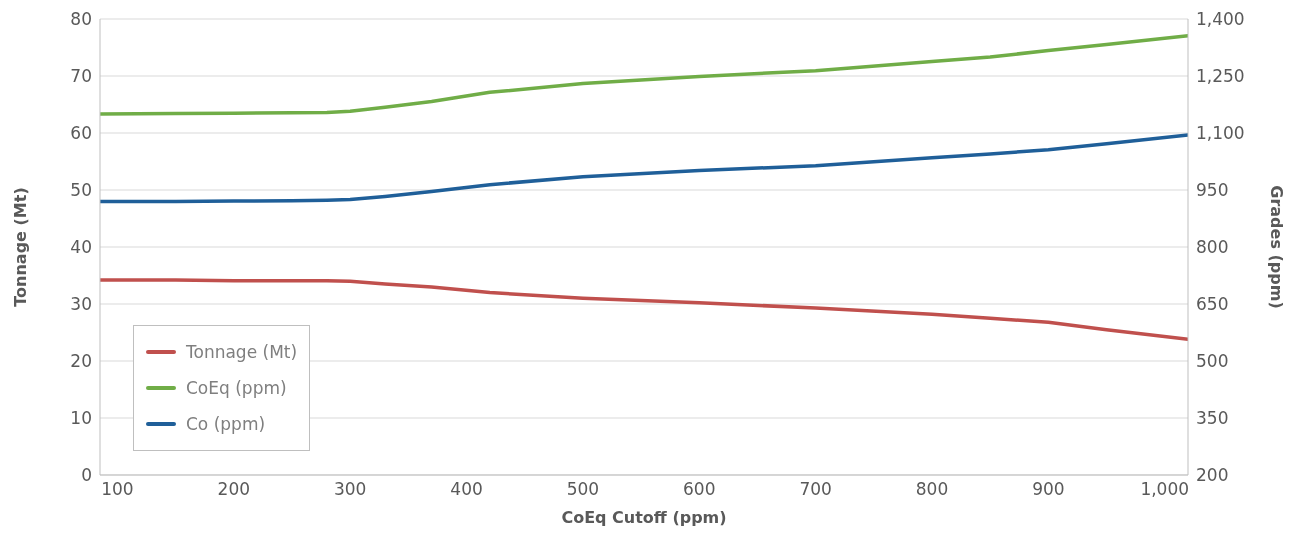 This screenshot has height=541, width=1301. I want to click on legend-label: Tonnage (Mt), so click(242, 352).